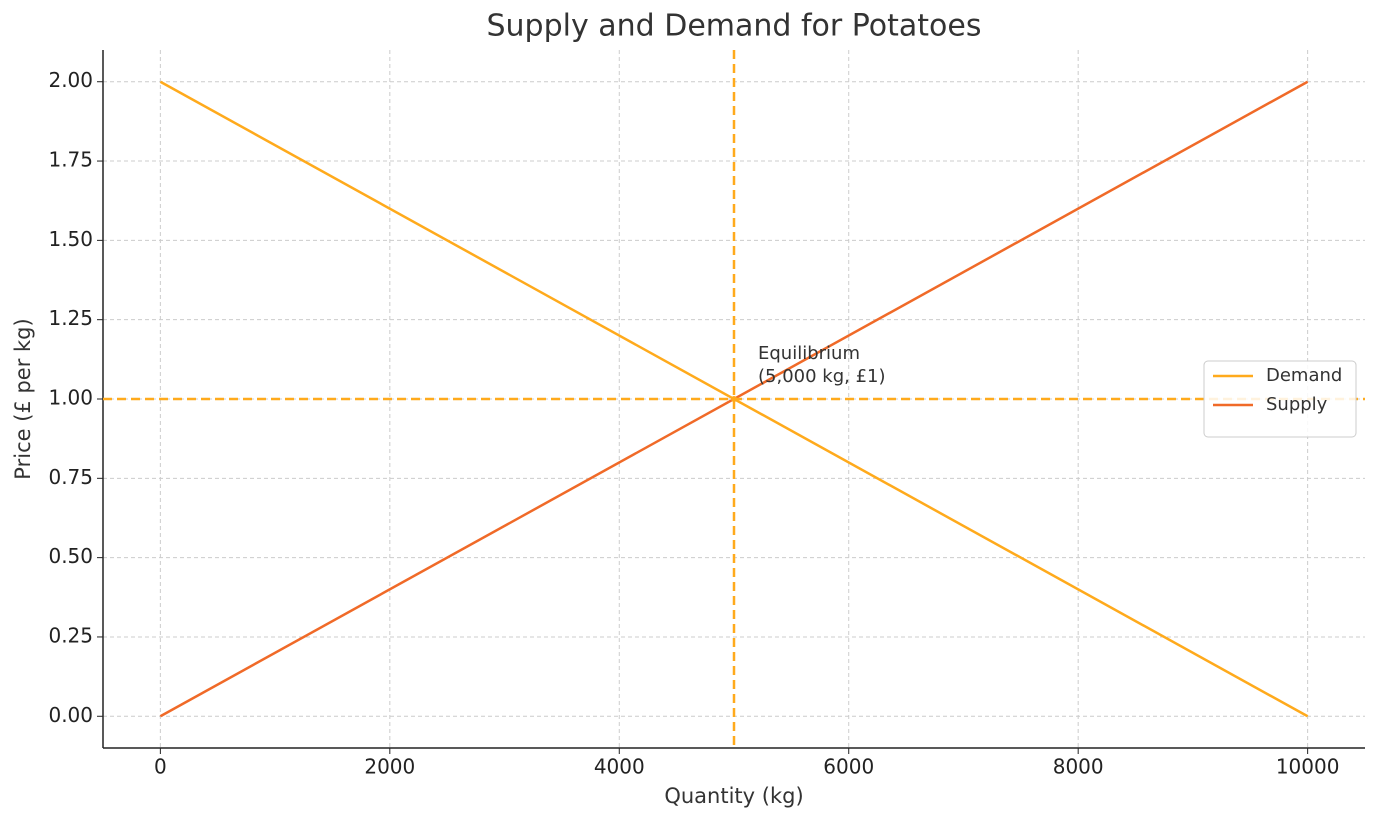 The height and width of the screenshot is (823, 1379). I want to click on y-tick-label: 1.50, so click(70, 239).